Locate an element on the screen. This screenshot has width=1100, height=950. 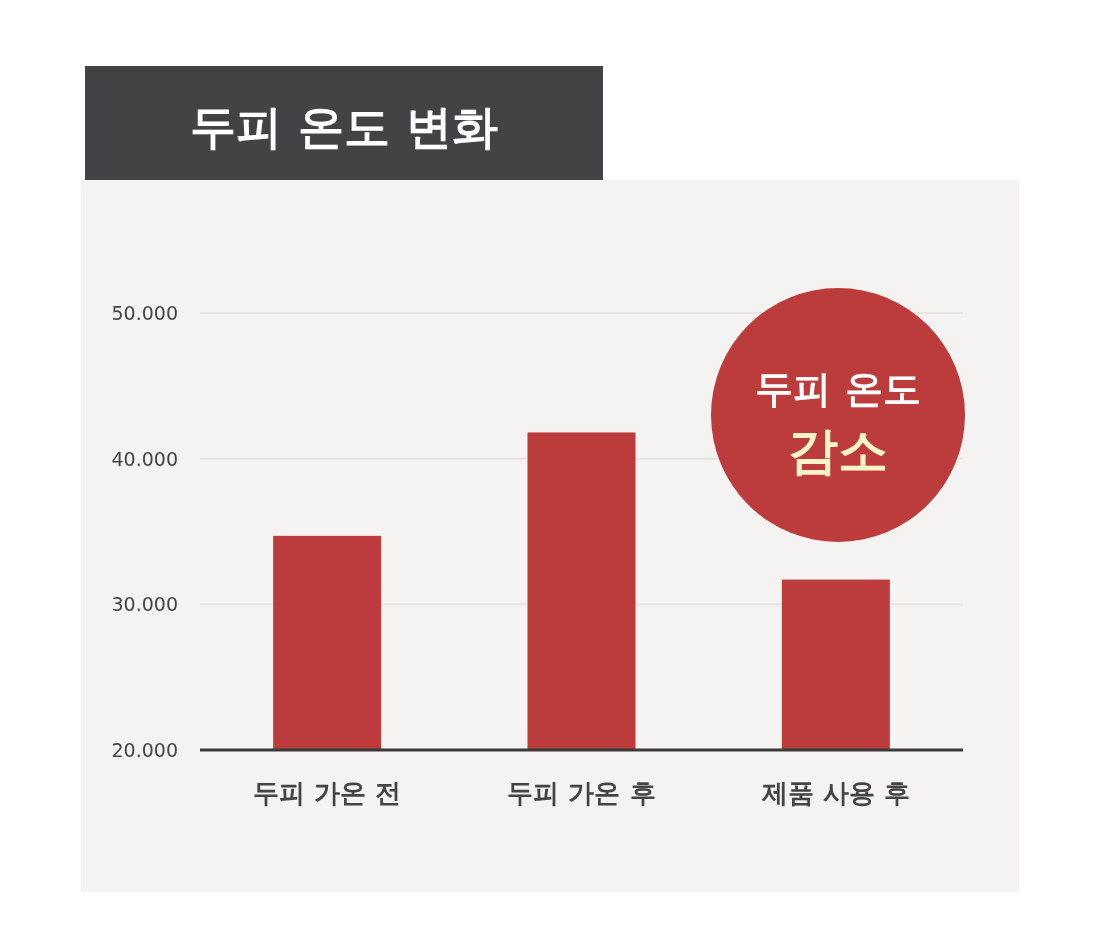
annotation: 두피 온도 is located at coordinates (838, 389).